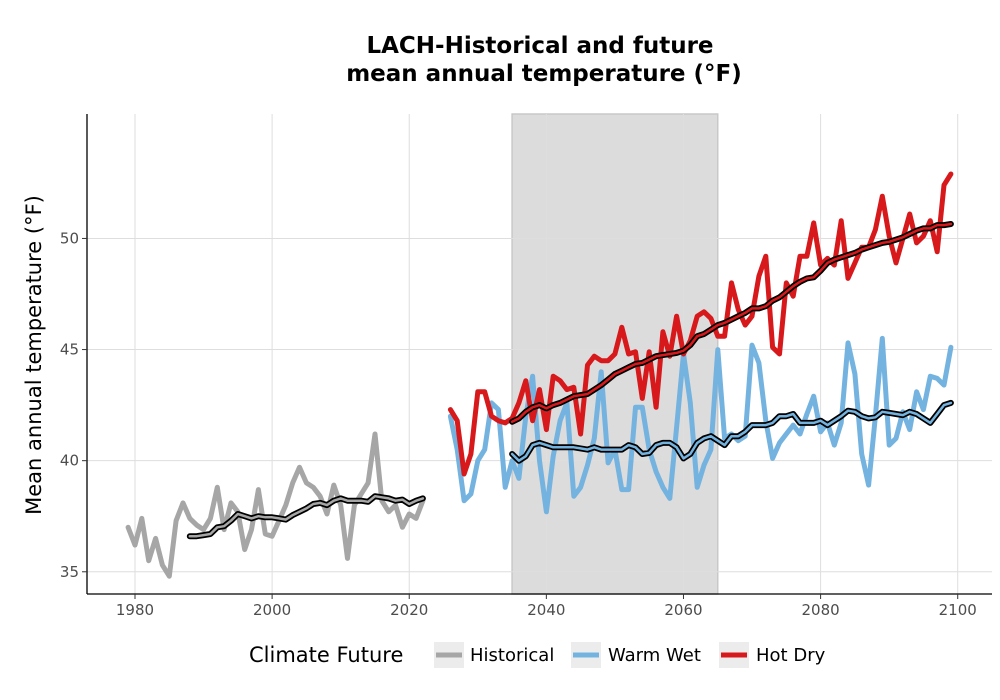 The width and height of the screenshot is (1000, 700). Describe the element at coordinates (654, 655) in the screenshot. I see `legend-label-warm-wet: Warm Wet` at that location.